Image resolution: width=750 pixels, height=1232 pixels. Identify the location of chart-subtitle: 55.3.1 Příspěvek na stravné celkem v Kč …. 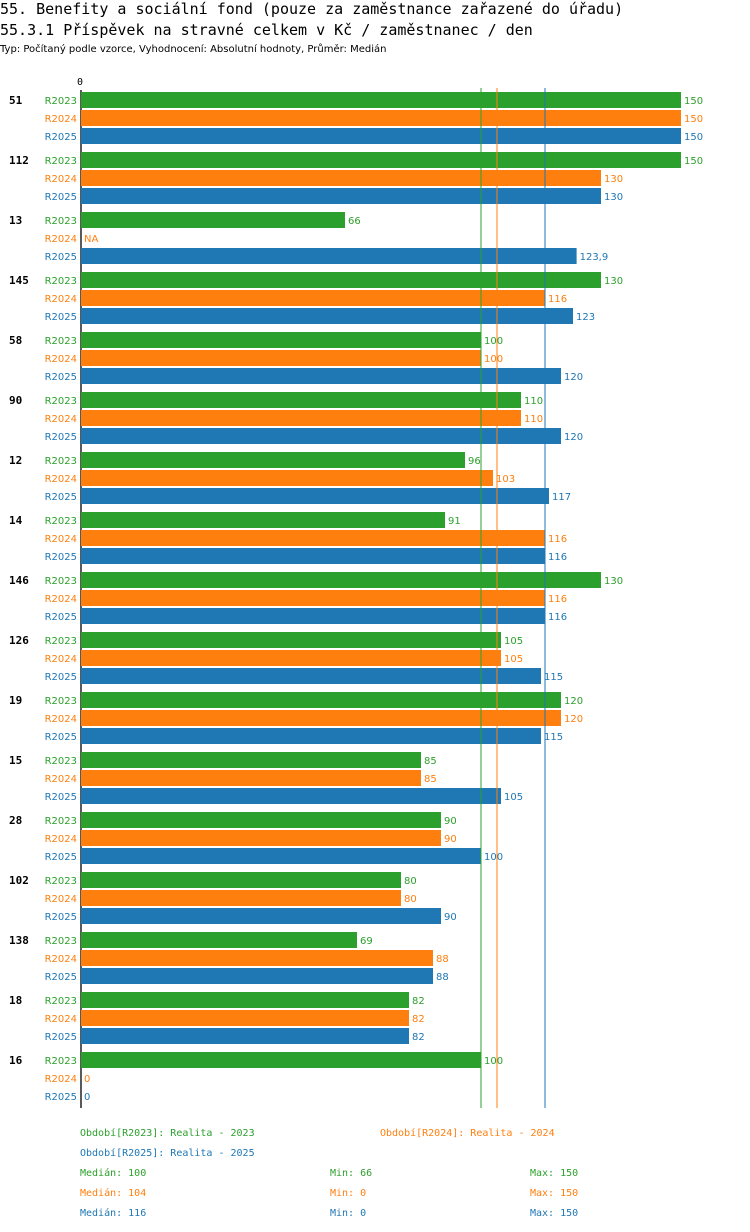
(266, 30).